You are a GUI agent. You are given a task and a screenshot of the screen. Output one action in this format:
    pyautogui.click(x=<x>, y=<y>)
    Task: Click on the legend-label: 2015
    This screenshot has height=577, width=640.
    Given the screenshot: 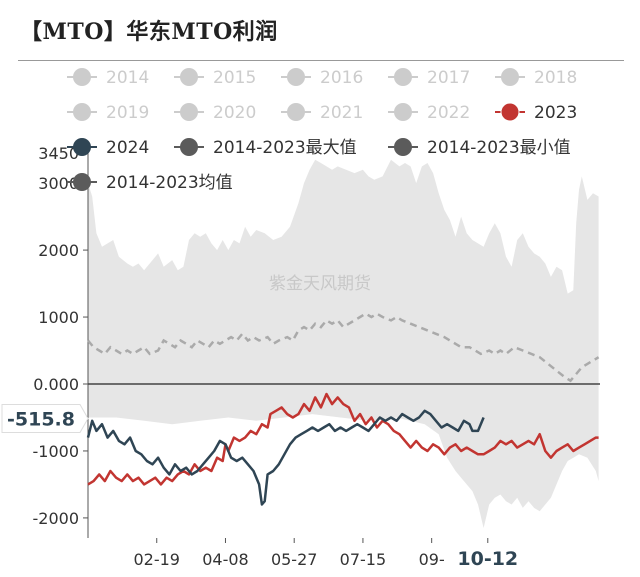 What is the action you would take?
    pyautogui.click(x=234, y=78)
    